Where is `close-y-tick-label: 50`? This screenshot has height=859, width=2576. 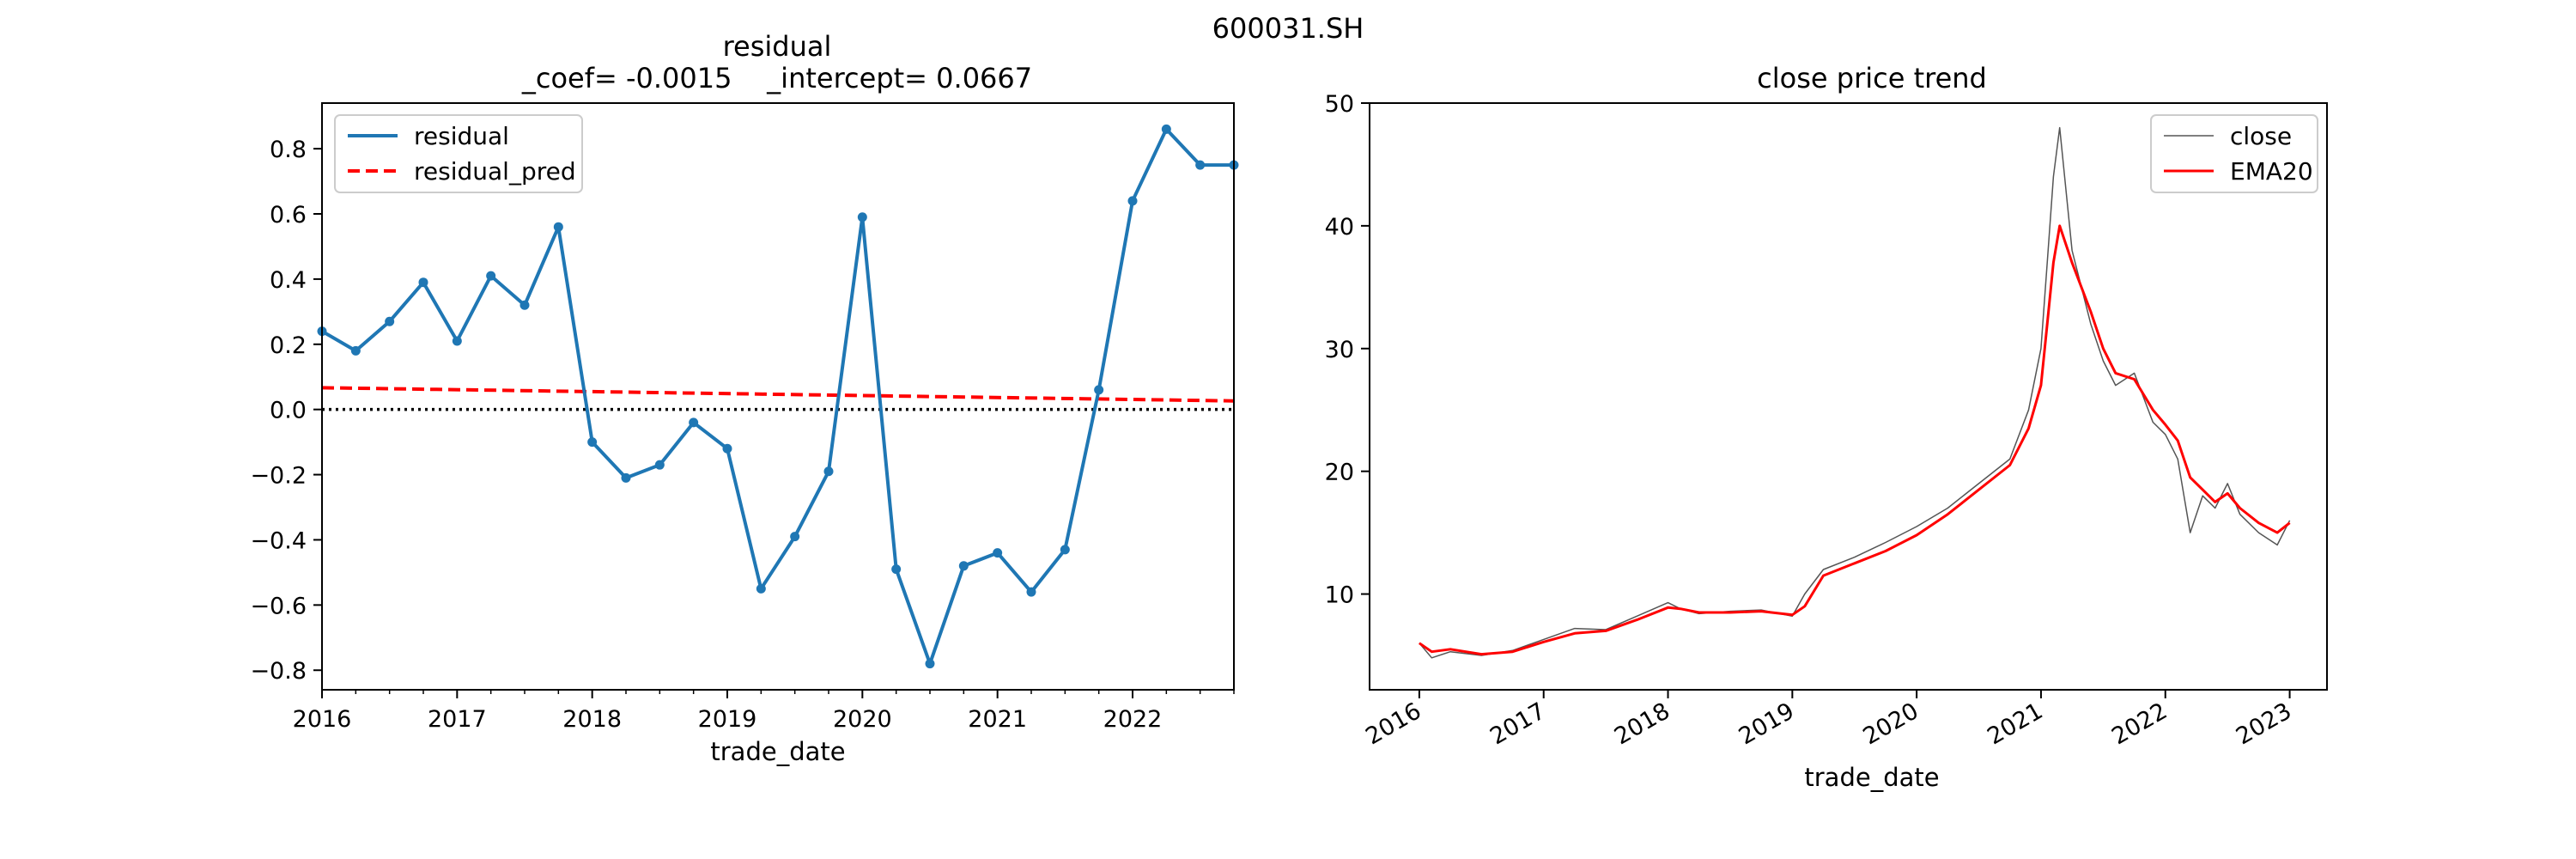 close-y-tick-label: 50 is located at coordinates (1339, 105).